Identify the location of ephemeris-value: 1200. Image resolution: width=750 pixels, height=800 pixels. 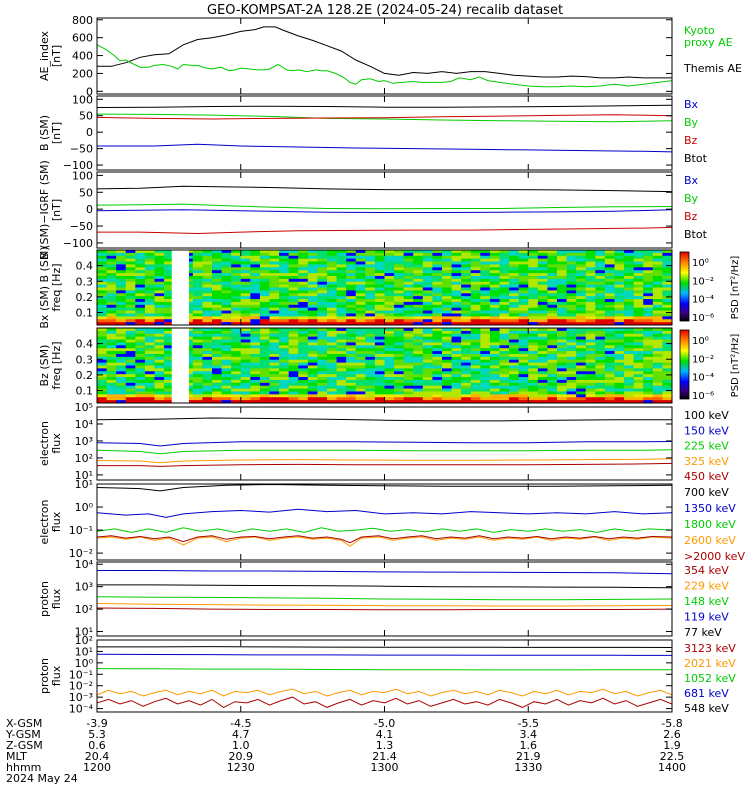
(97, 767).